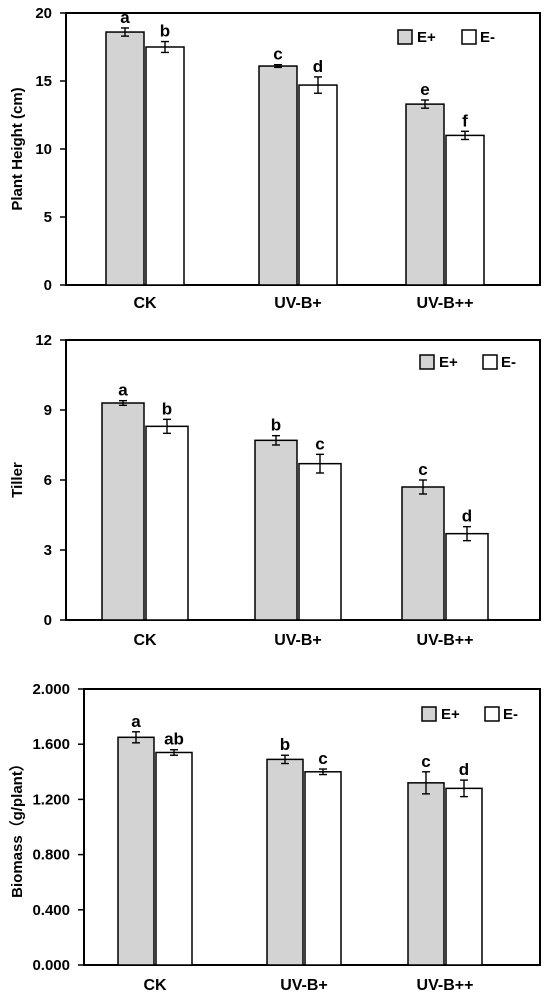 This screenshot has height=999, width=550. I want to click on y-tick-label: 15, so click(43, 81).